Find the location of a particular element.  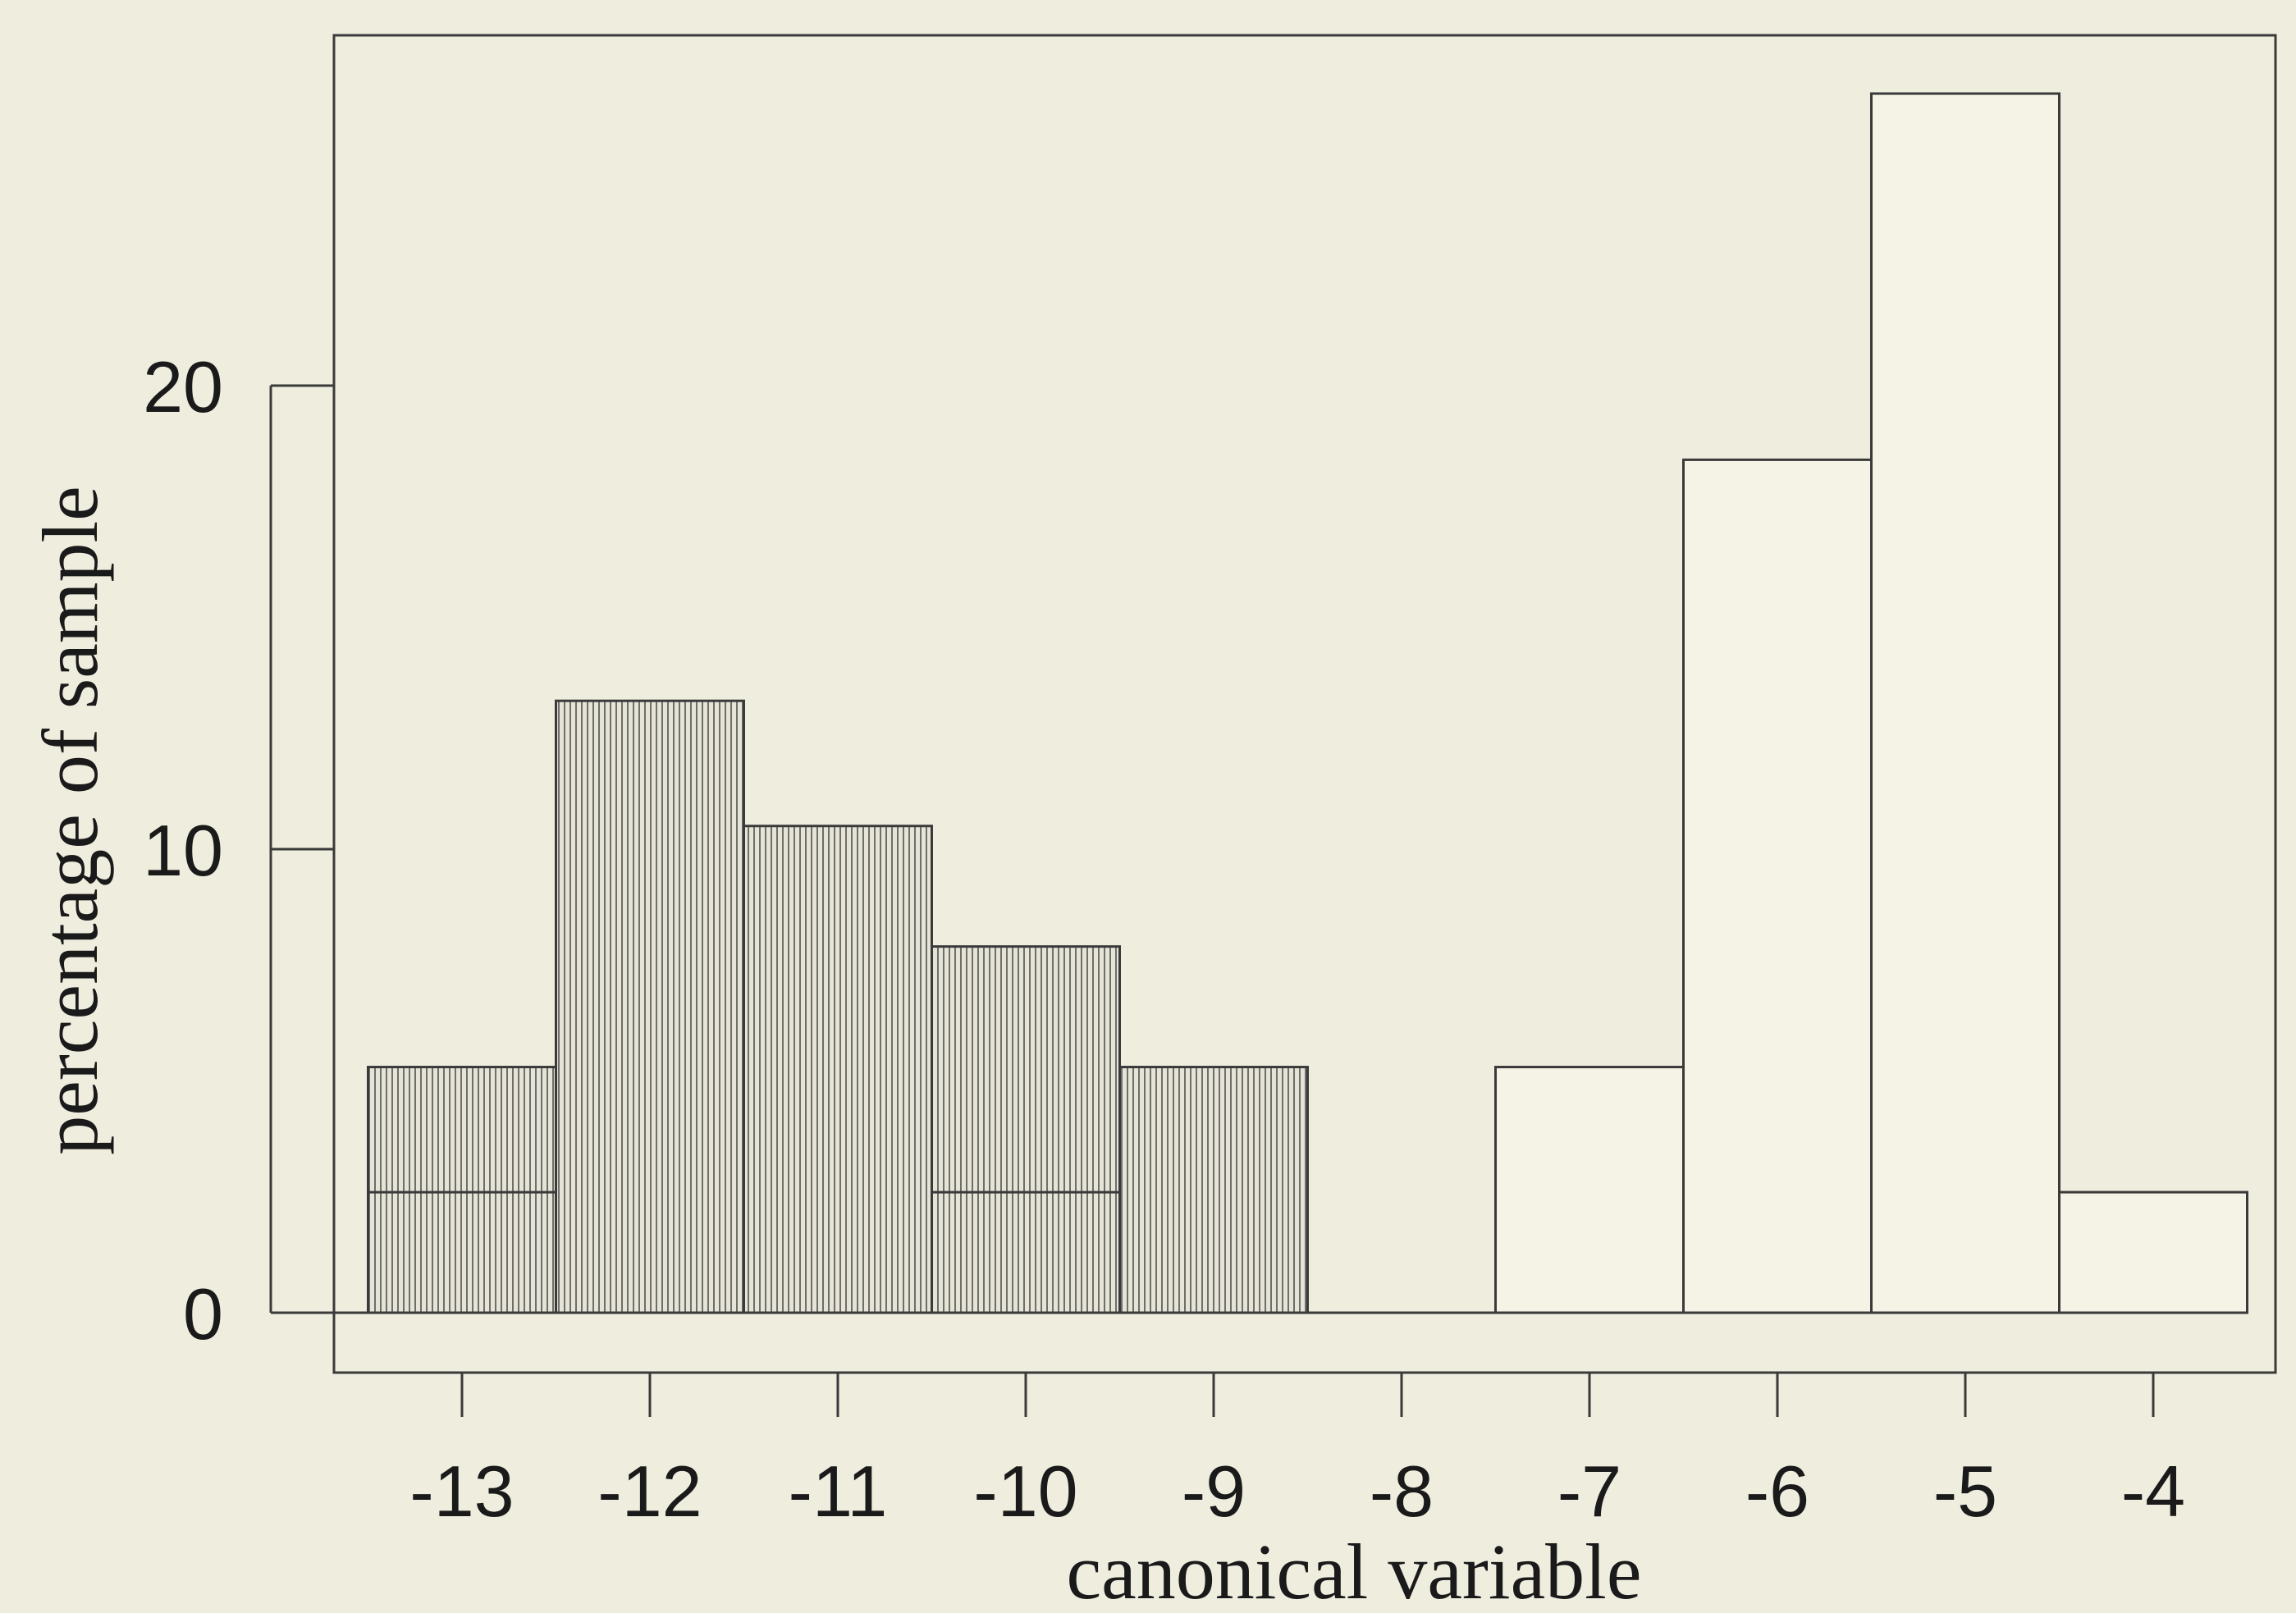

y-tick-label-1: 10 is located at coordinates (183, 850).